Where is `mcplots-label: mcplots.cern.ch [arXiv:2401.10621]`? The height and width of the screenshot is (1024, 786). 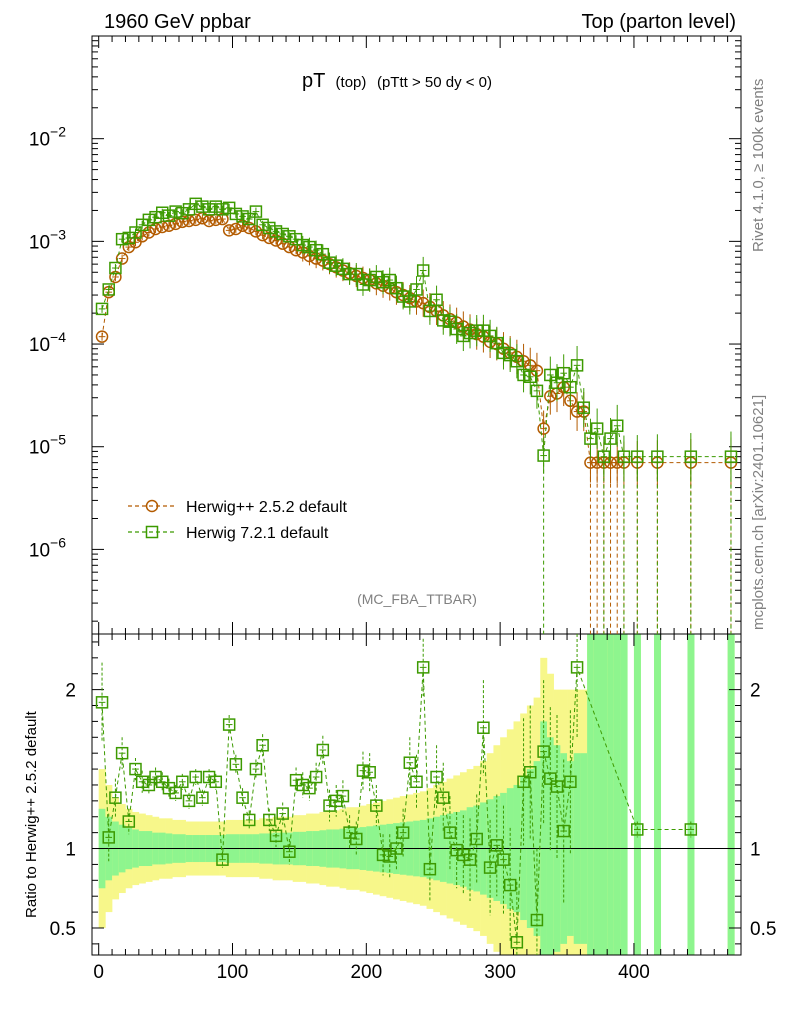 mcplots-label: mcplots.cern.ch [arXiv:2401.10621] is located at coordinates (758, 512).